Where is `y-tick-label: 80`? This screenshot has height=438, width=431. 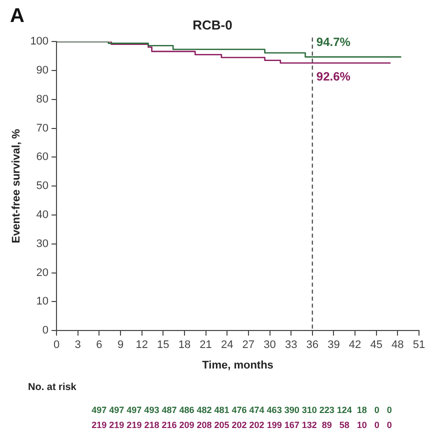 y-tick-label: 80 is located at coordinates (42, 99).